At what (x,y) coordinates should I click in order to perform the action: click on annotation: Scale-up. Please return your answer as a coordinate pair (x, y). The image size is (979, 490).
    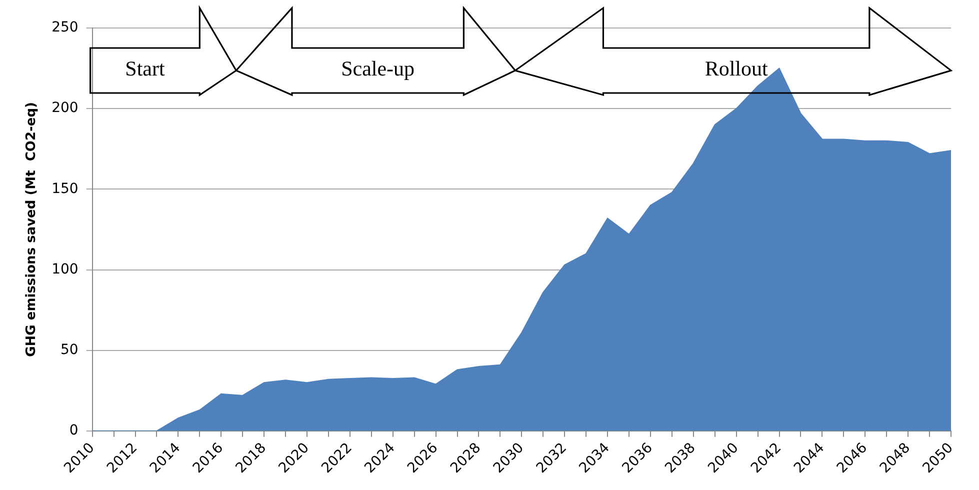
    Looking at the image, I should click on (378, 68).